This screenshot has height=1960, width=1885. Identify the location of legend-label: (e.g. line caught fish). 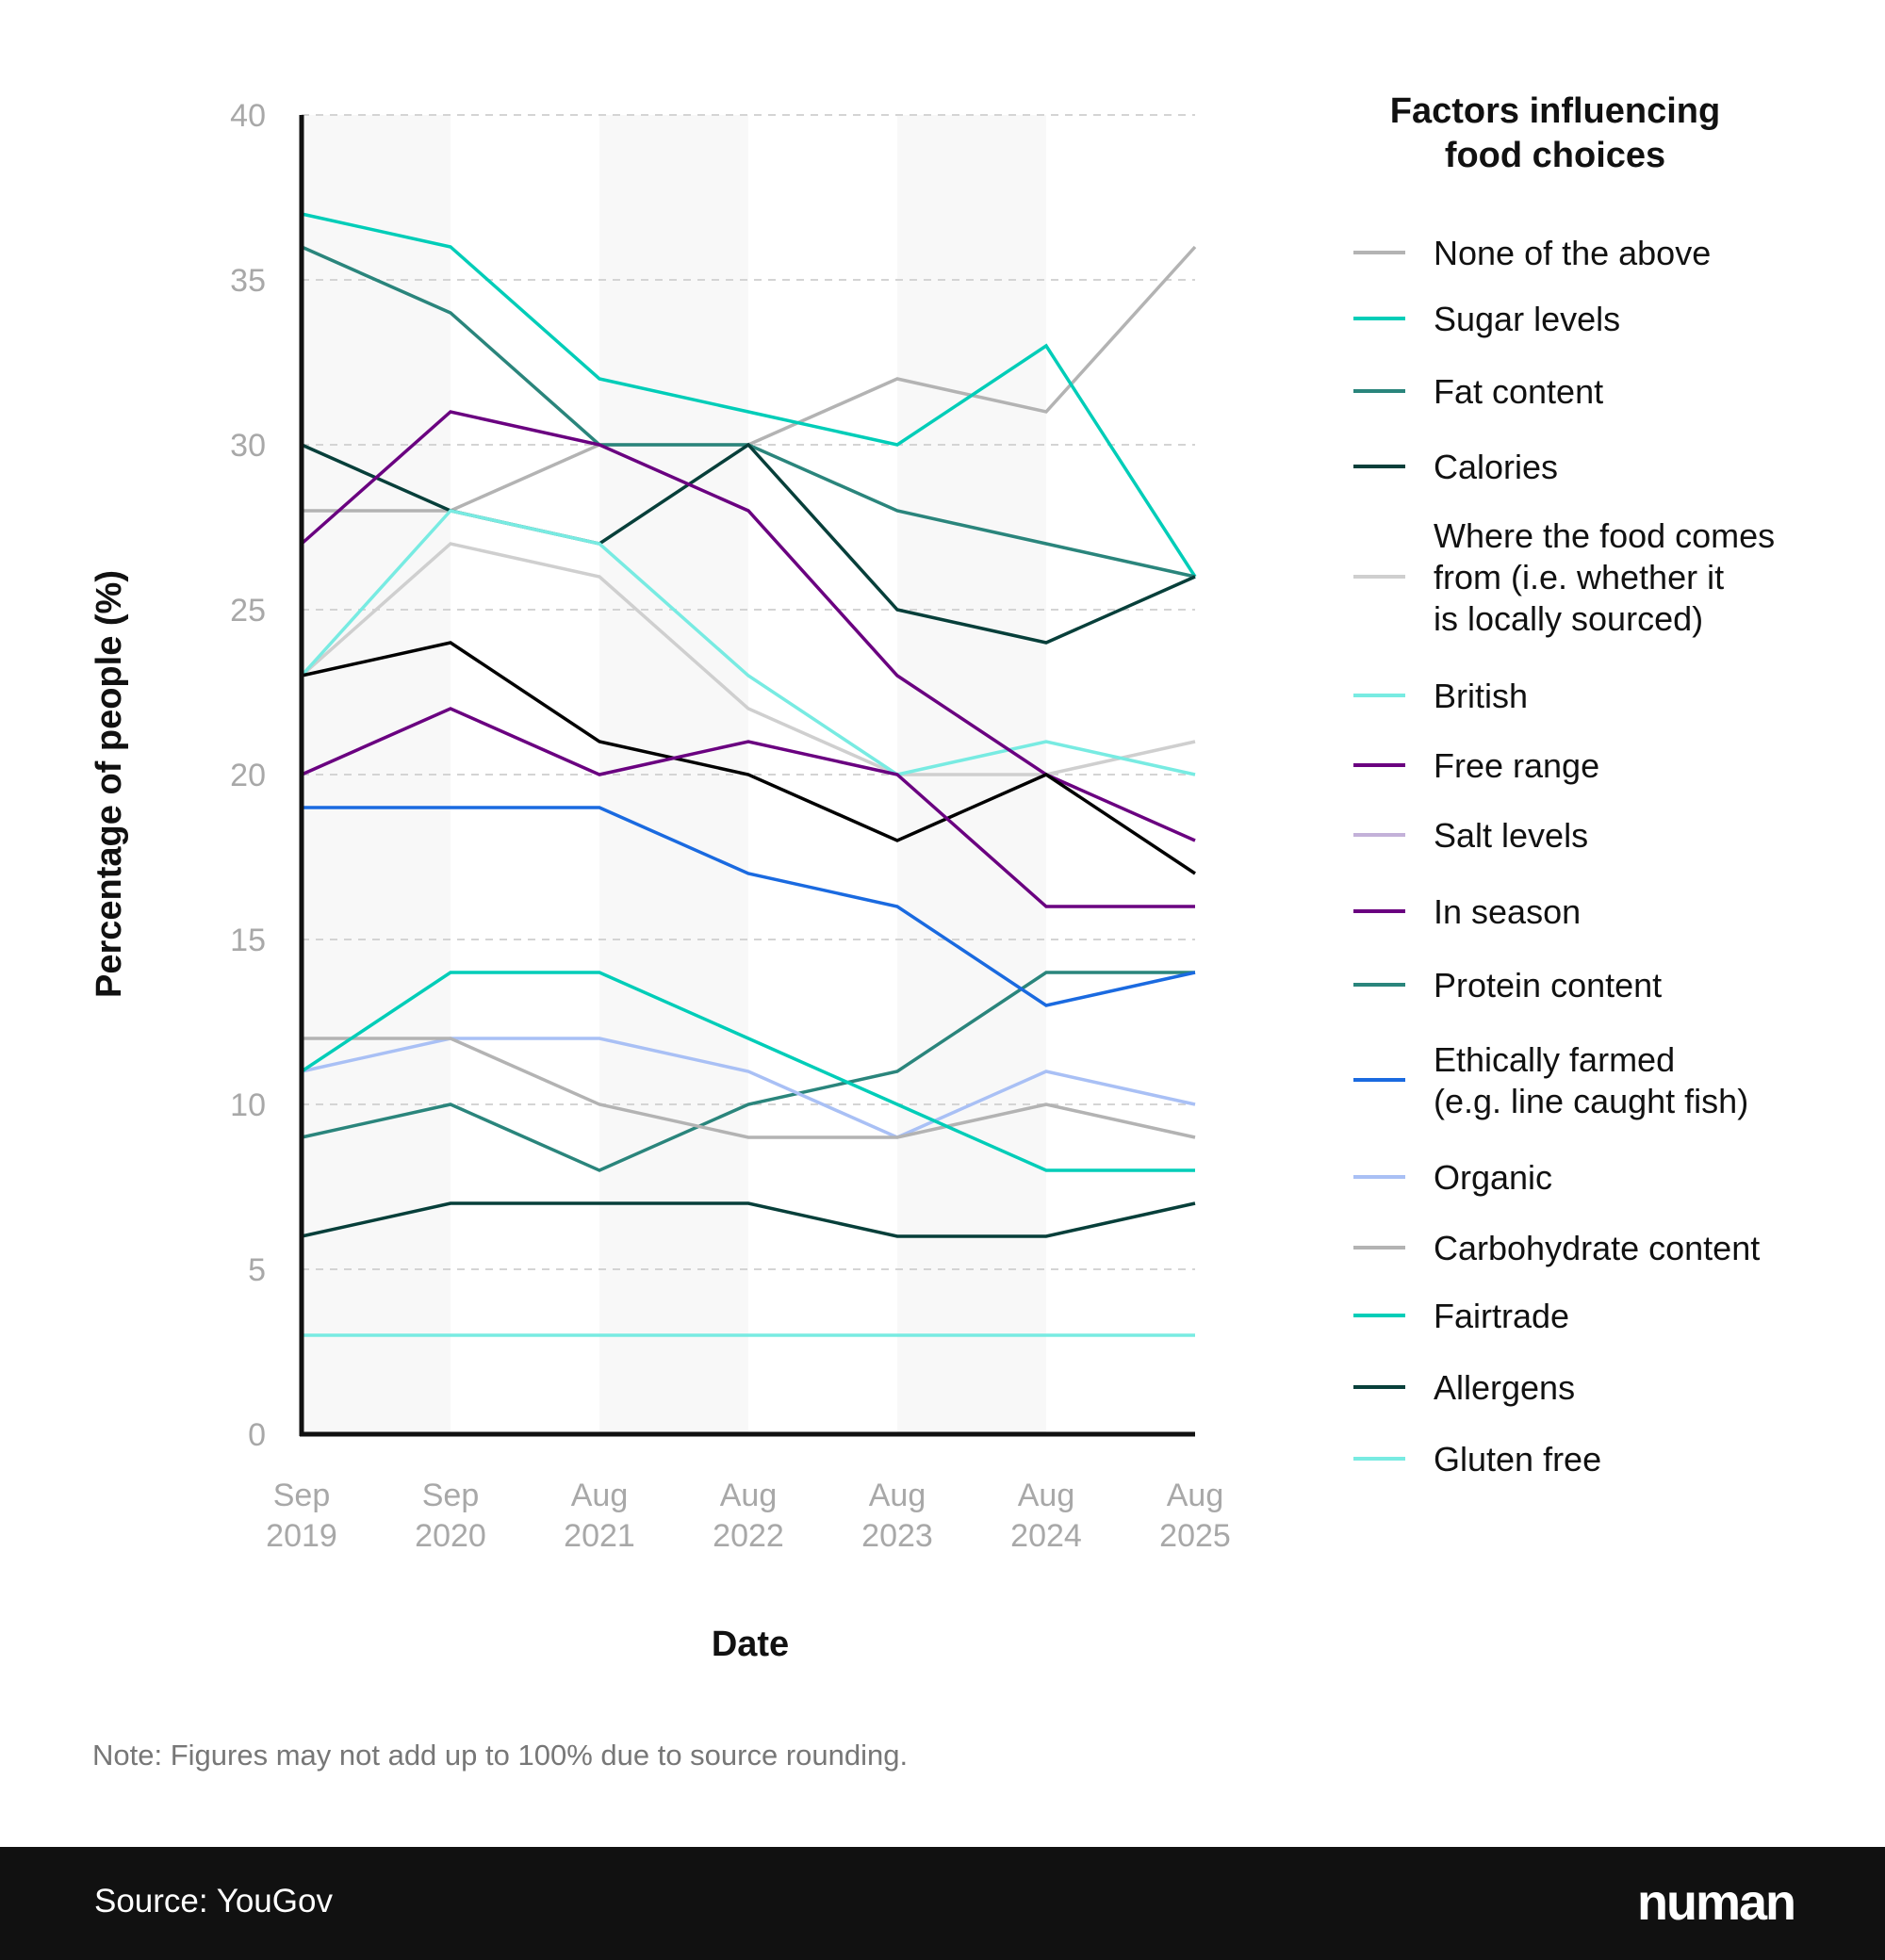
(1591, 1101).